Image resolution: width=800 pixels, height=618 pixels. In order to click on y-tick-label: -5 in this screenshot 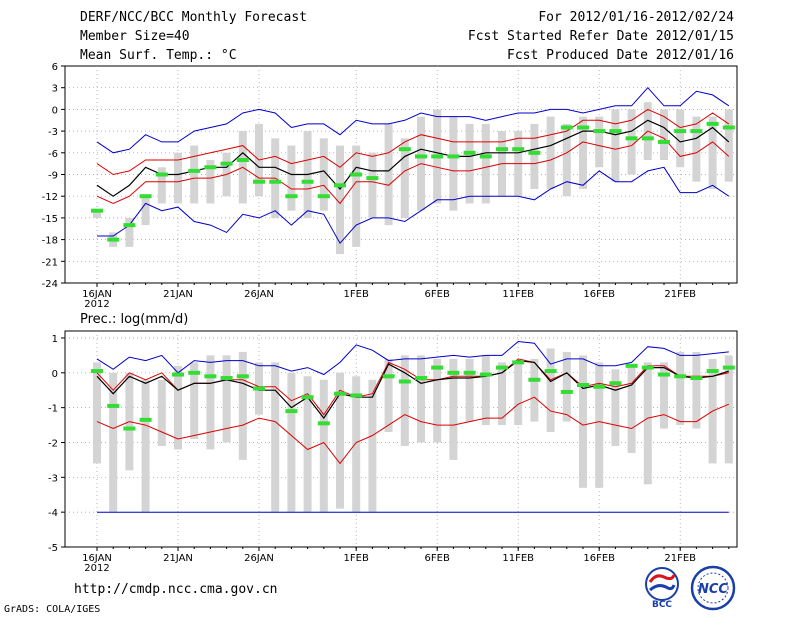, I will do `click(53, 548)`.